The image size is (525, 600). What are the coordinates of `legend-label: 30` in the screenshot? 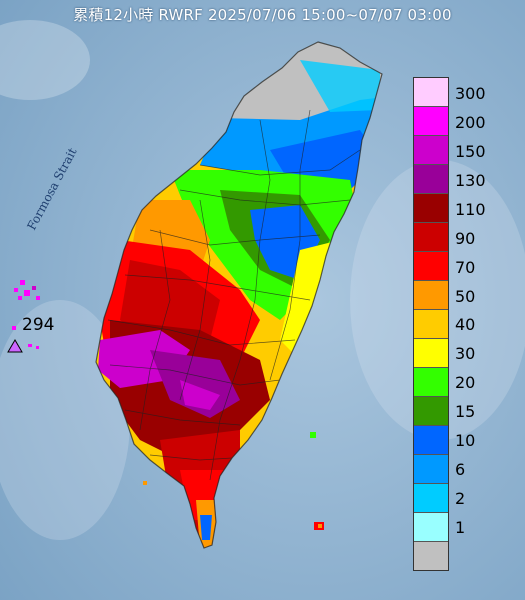 It's located at (465, 354).